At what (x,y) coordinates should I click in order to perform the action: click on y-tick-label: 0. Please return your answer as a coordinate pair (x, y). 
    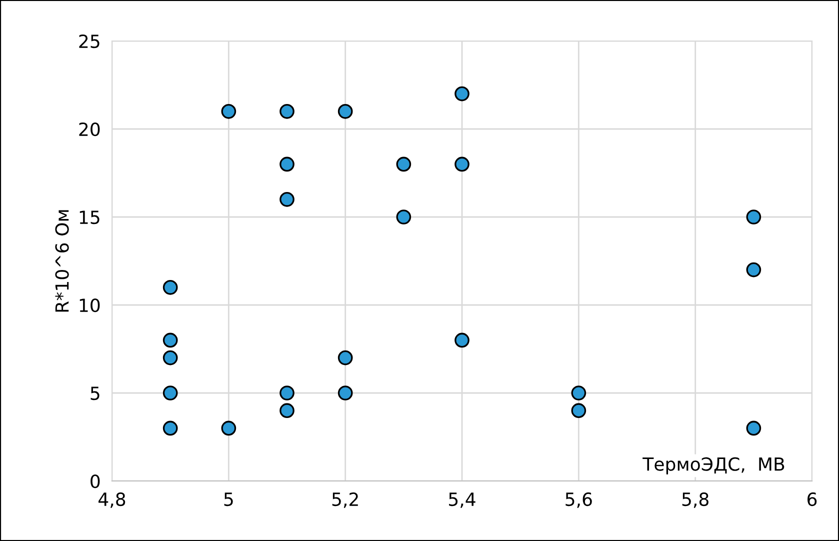
    Looking at the image, I should click on (95, 481).